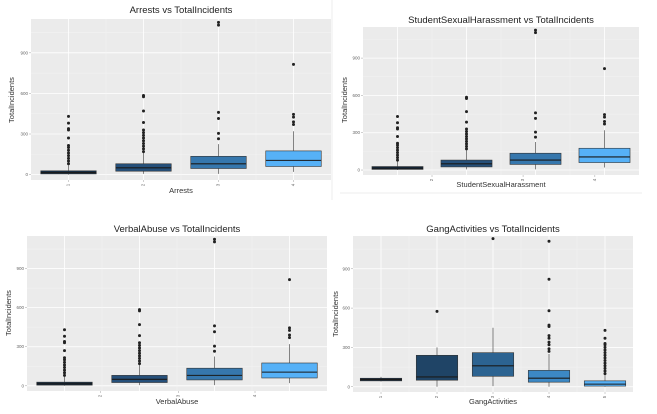 The height and width of the screenshot is (414, 657). I want to click on y-tick-label: 900, so click(356, 58).